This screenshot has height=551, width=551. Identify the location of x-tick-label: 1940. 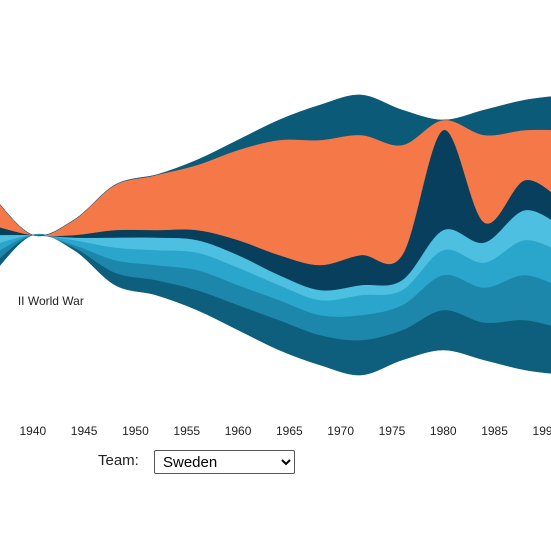
(32, 431).